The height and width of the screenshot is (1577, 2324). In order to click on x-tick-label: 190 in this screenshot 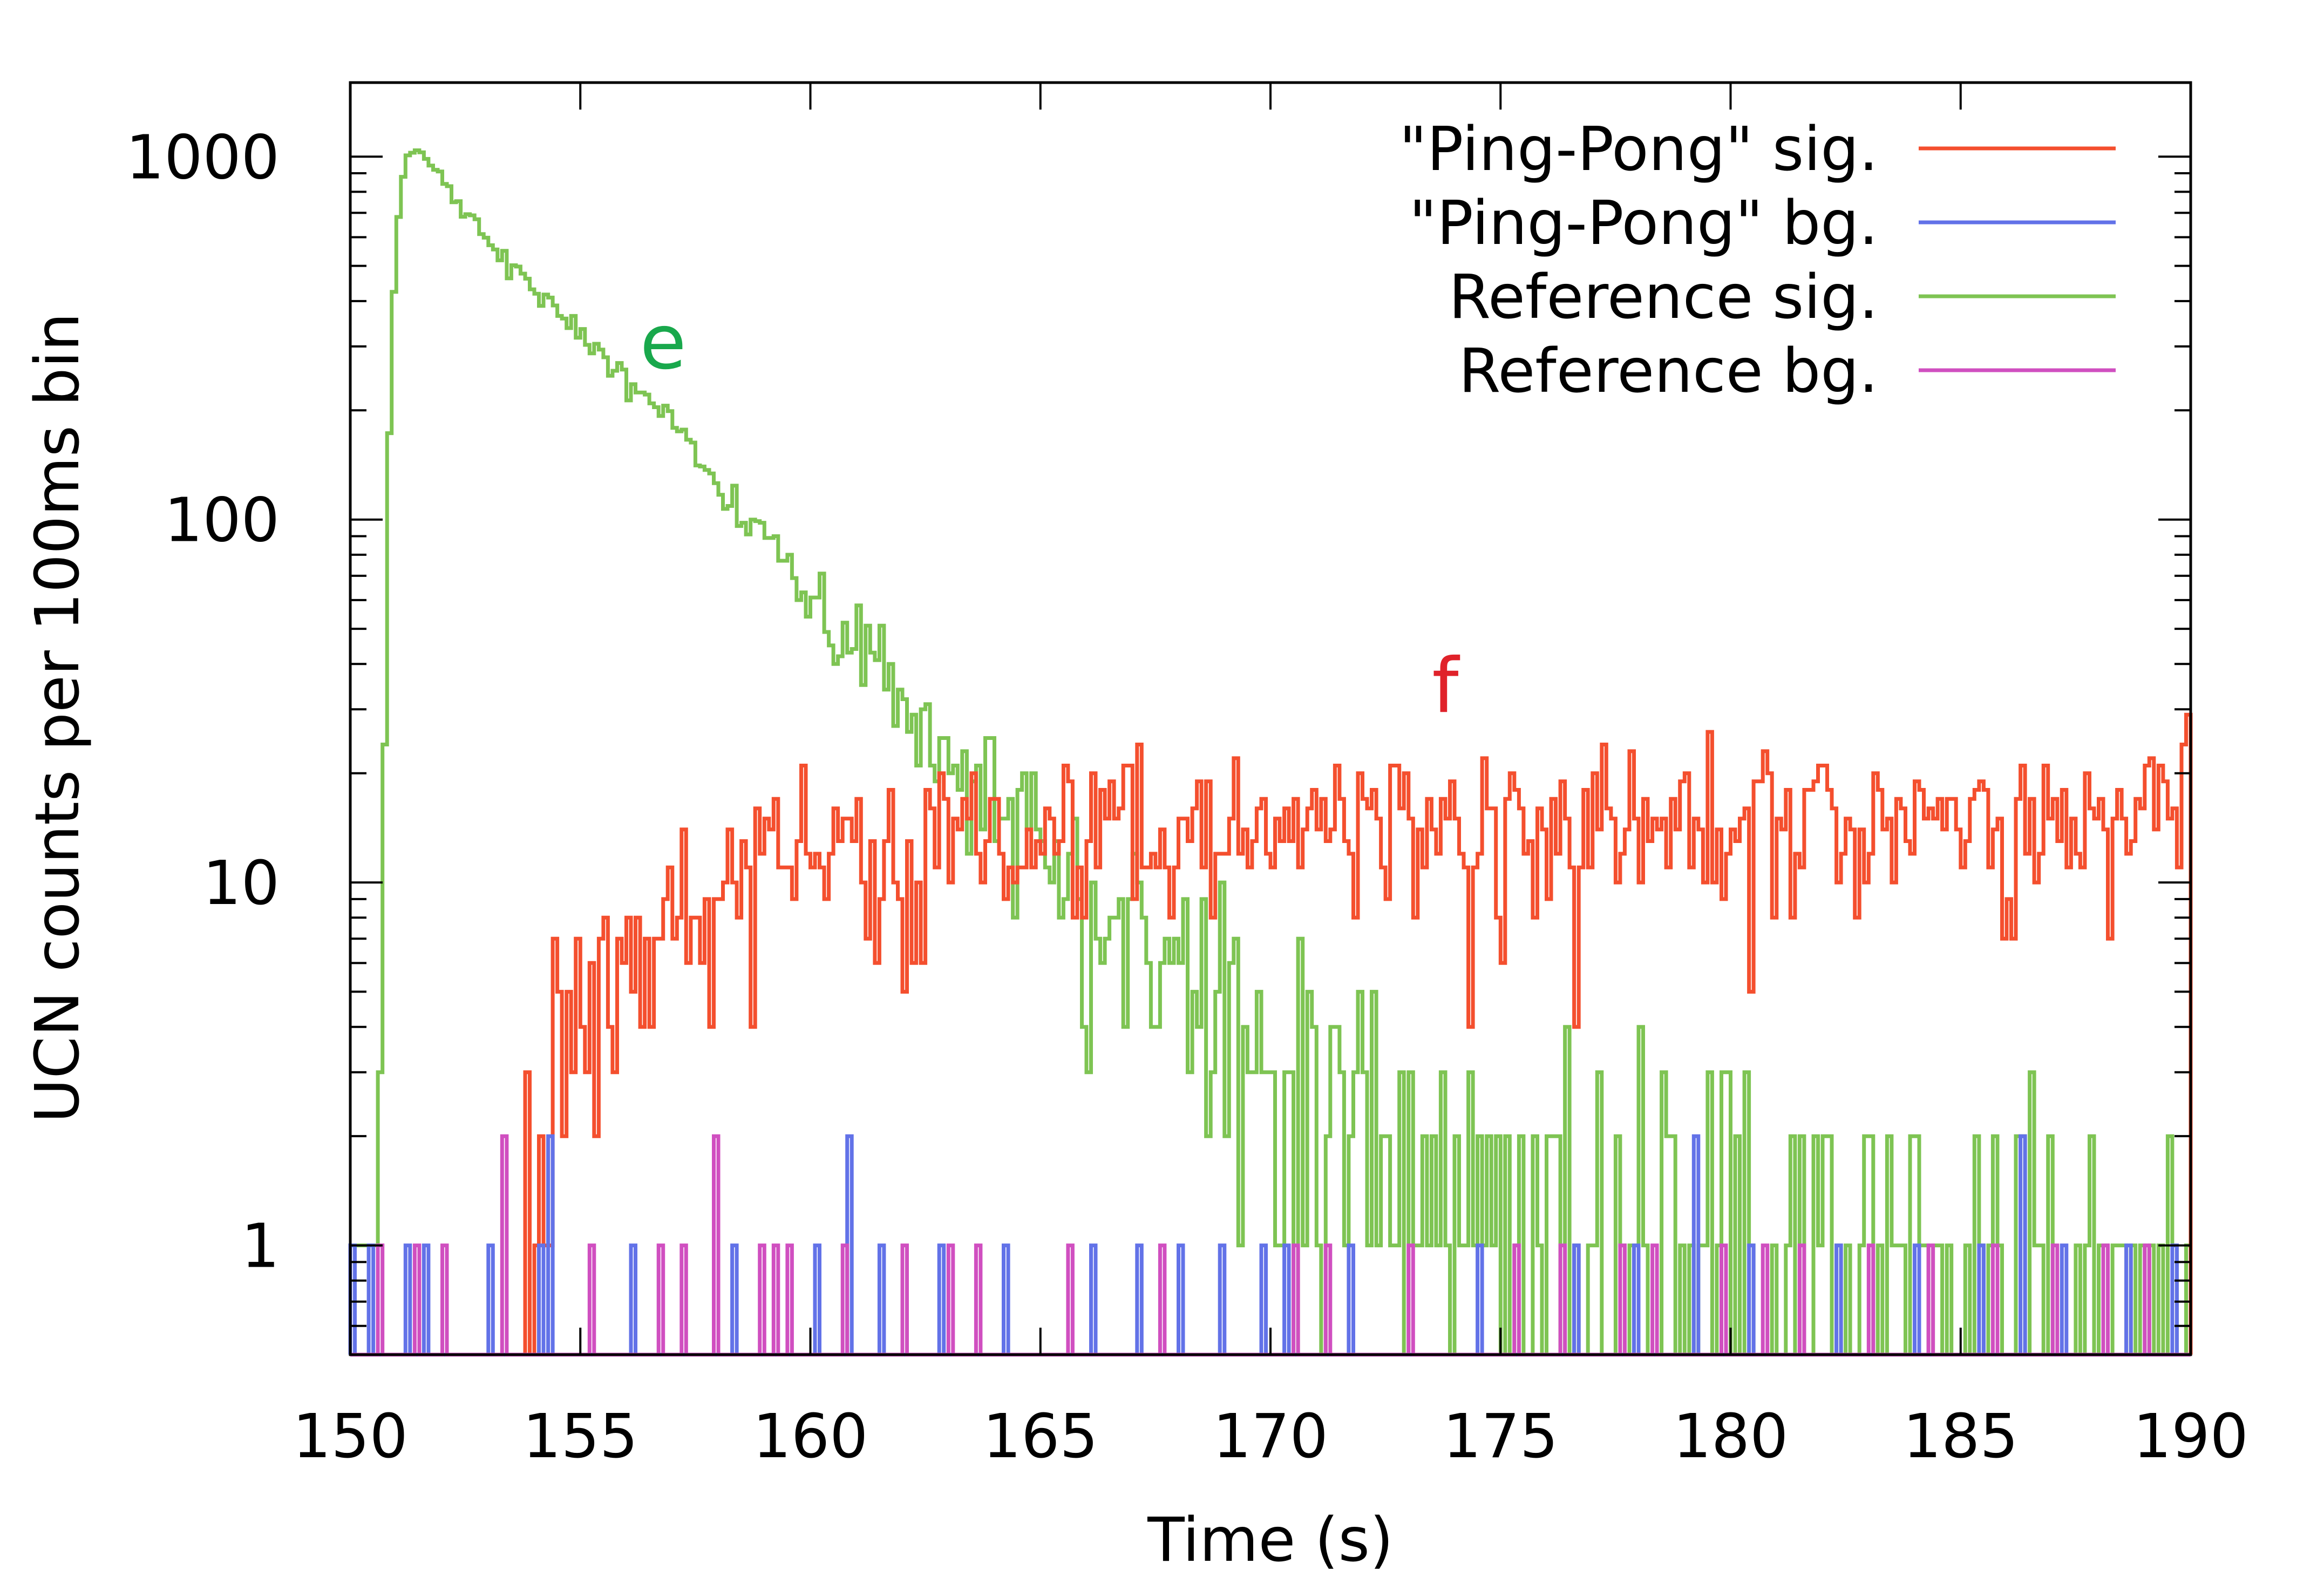, I will do `click(2190, 1437)`.